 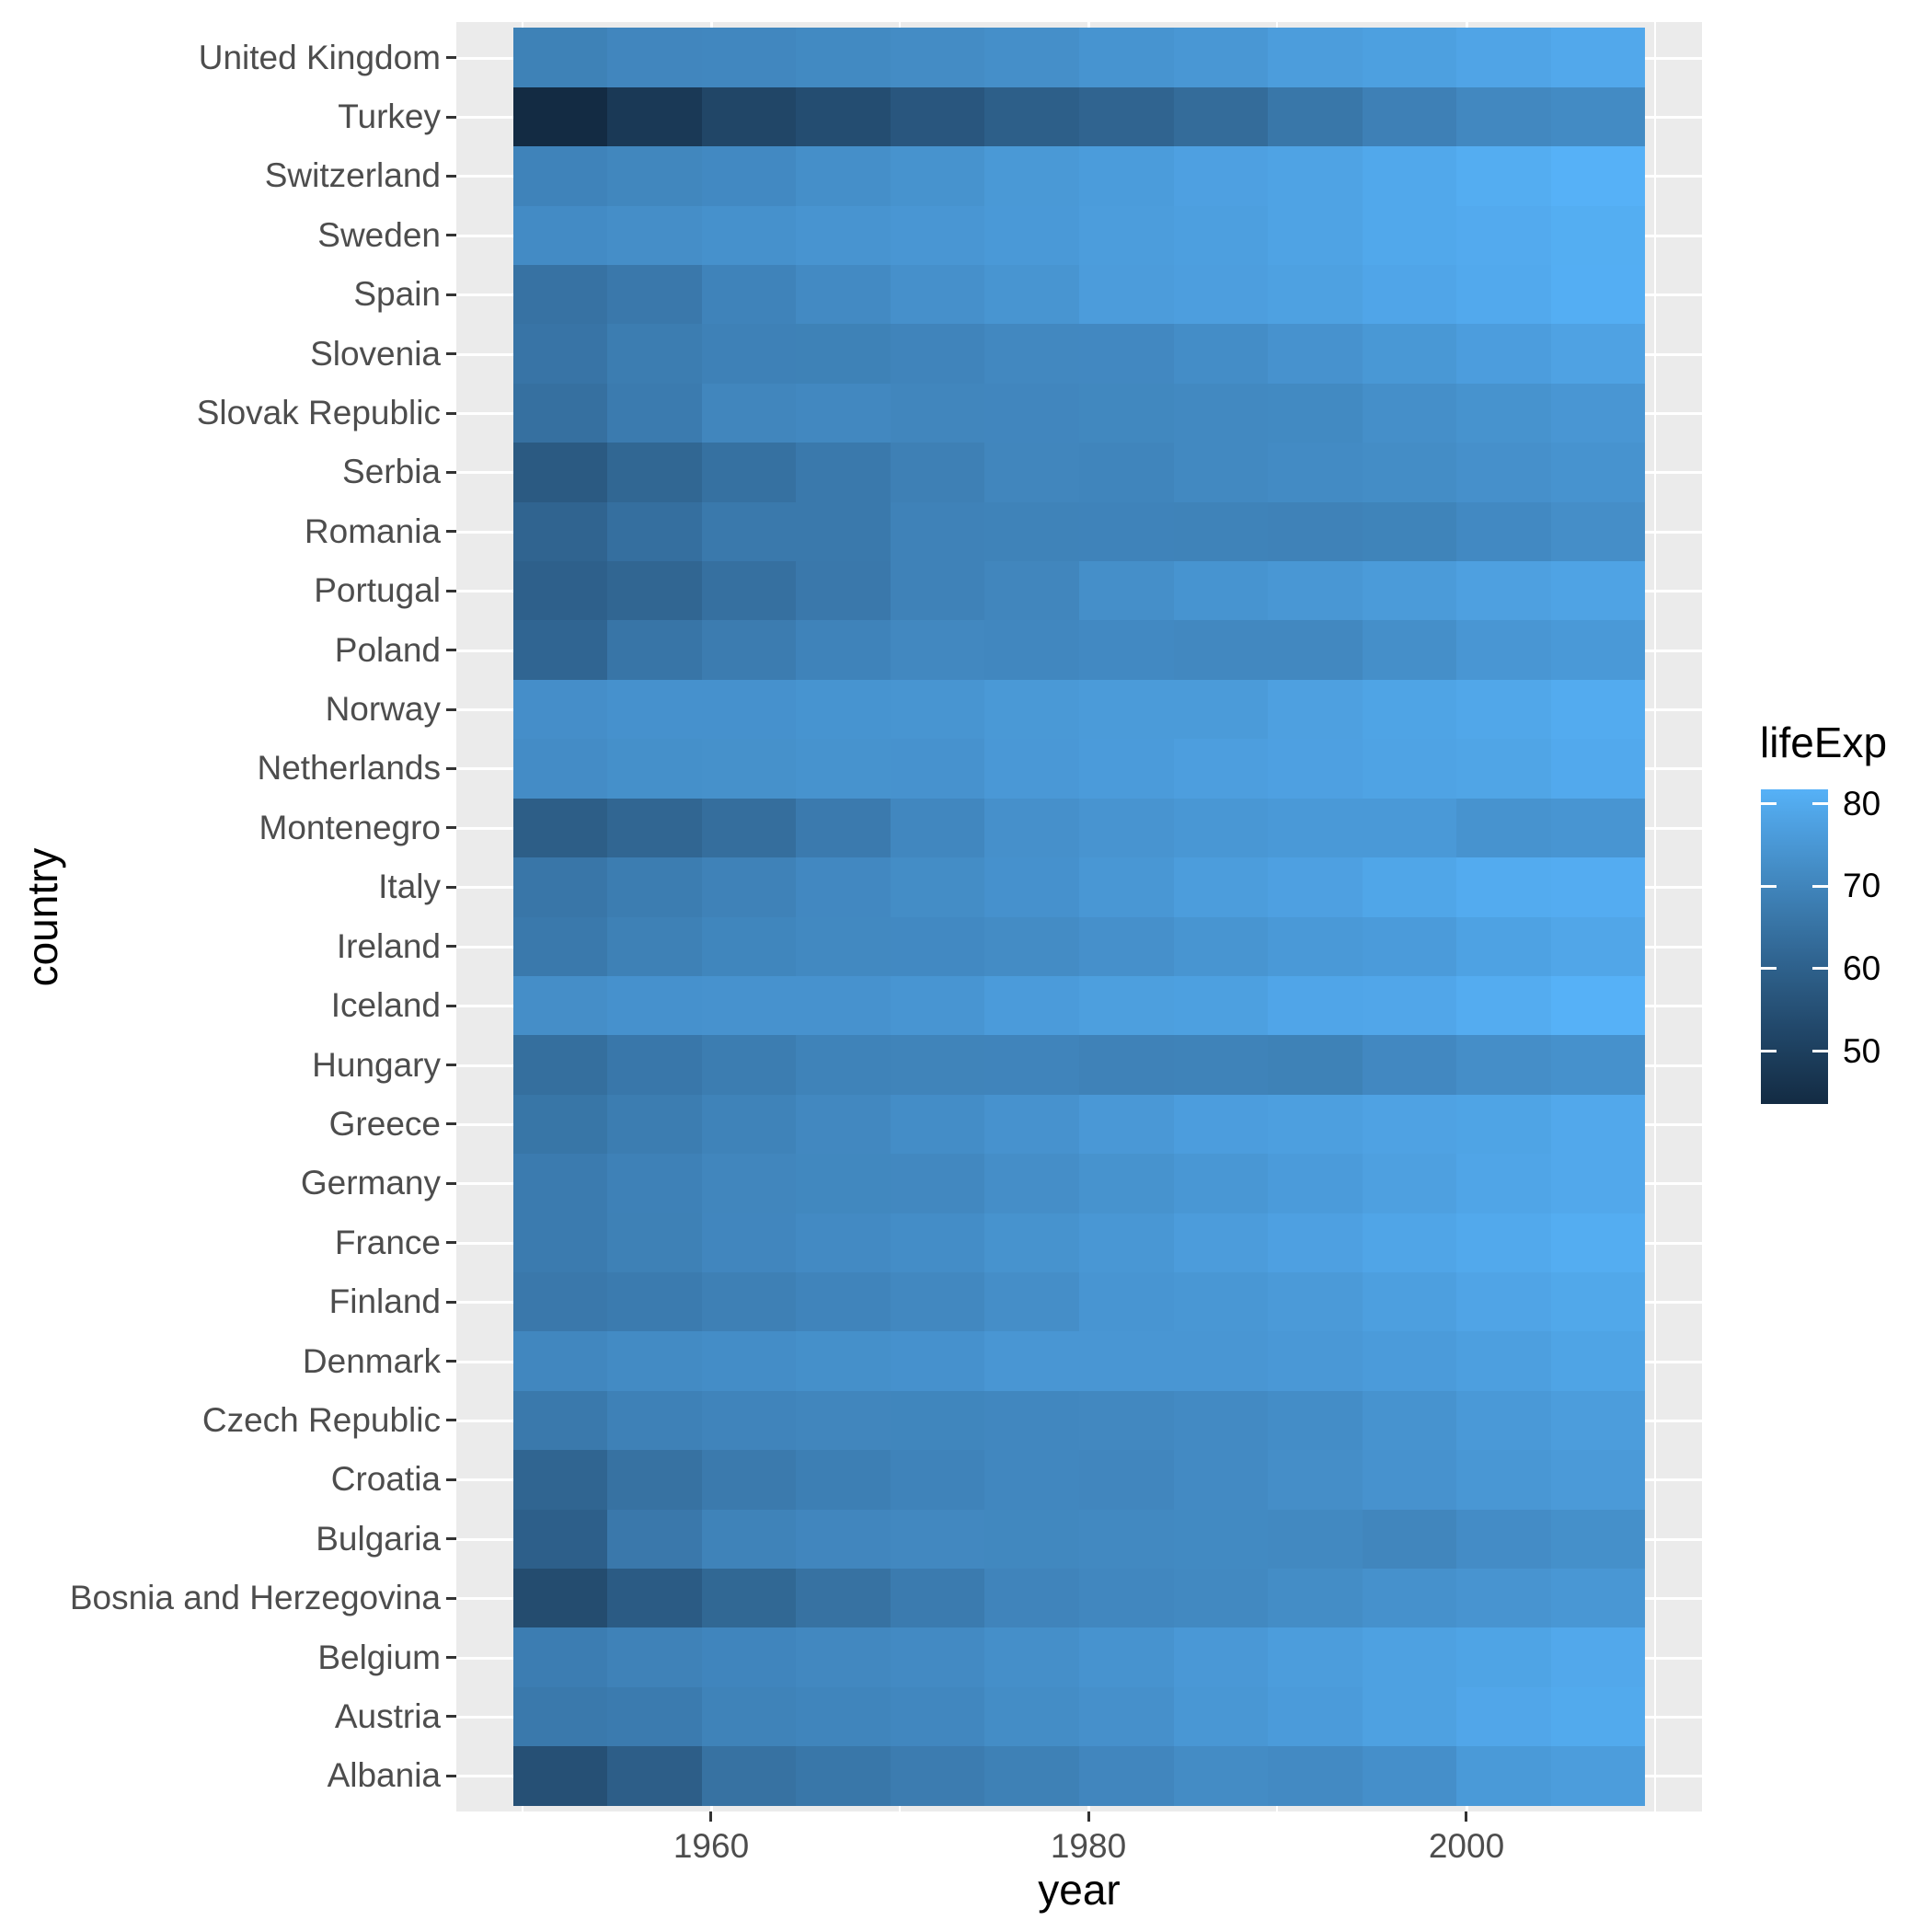 What do you see at coordinates (1079, 1890) in the screenshot?
I see `x-axis-title: year` at bounding box center [1079, 1890].